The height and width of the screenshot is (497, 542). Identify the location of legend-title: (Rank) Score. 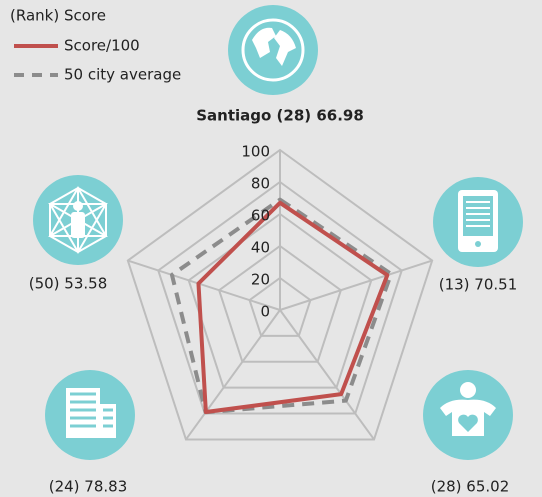
(58, 16).